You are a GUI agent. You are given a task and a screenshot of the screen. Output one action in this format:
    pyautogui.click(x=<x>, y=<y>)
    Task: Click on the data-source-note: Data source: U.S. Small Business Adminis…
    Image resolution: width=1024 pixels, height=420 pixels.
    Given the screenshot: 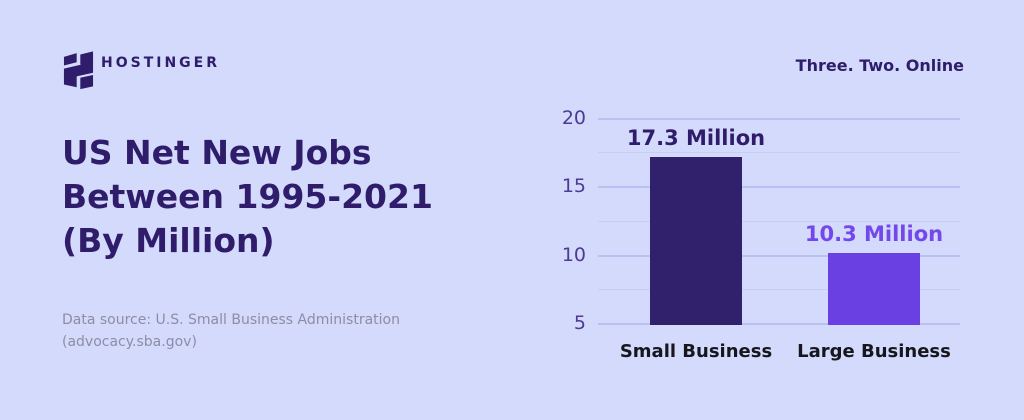 What is the action you would take?
    pyautogui.click(x=277, y=331)
    